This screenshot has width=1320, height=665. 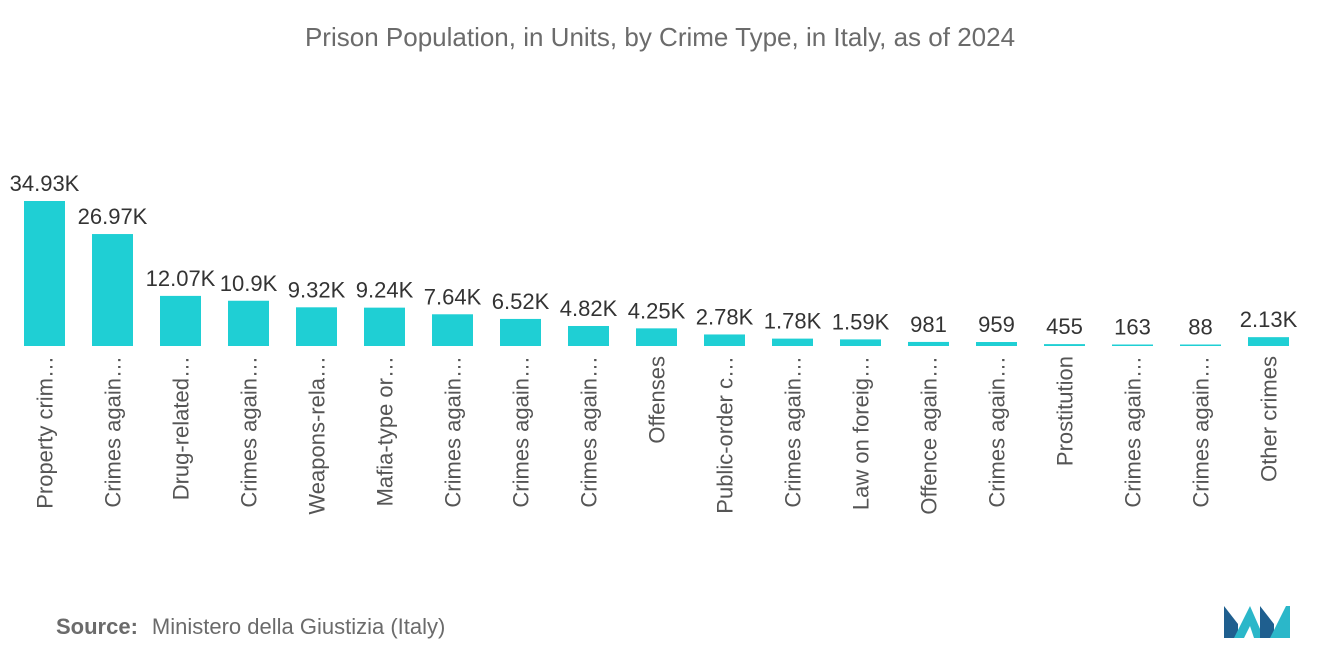 What do you see at coordinates (453, 296) in the screenshot?
I see `data-label: 7.64K` at bounding box center [453, 296].